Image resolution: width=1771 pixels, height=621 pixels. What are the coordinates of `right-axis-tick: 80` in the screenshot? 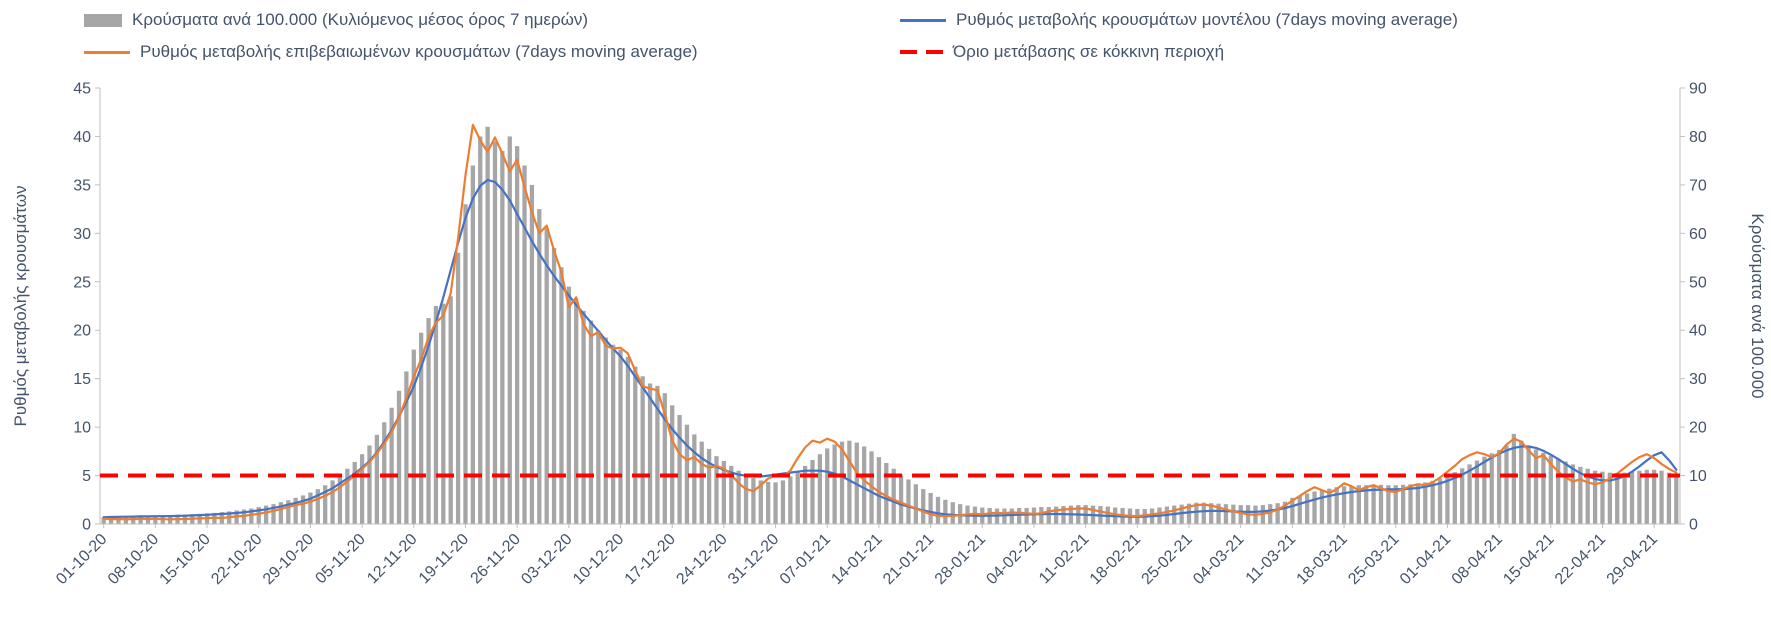 It's located at (1698, 137).